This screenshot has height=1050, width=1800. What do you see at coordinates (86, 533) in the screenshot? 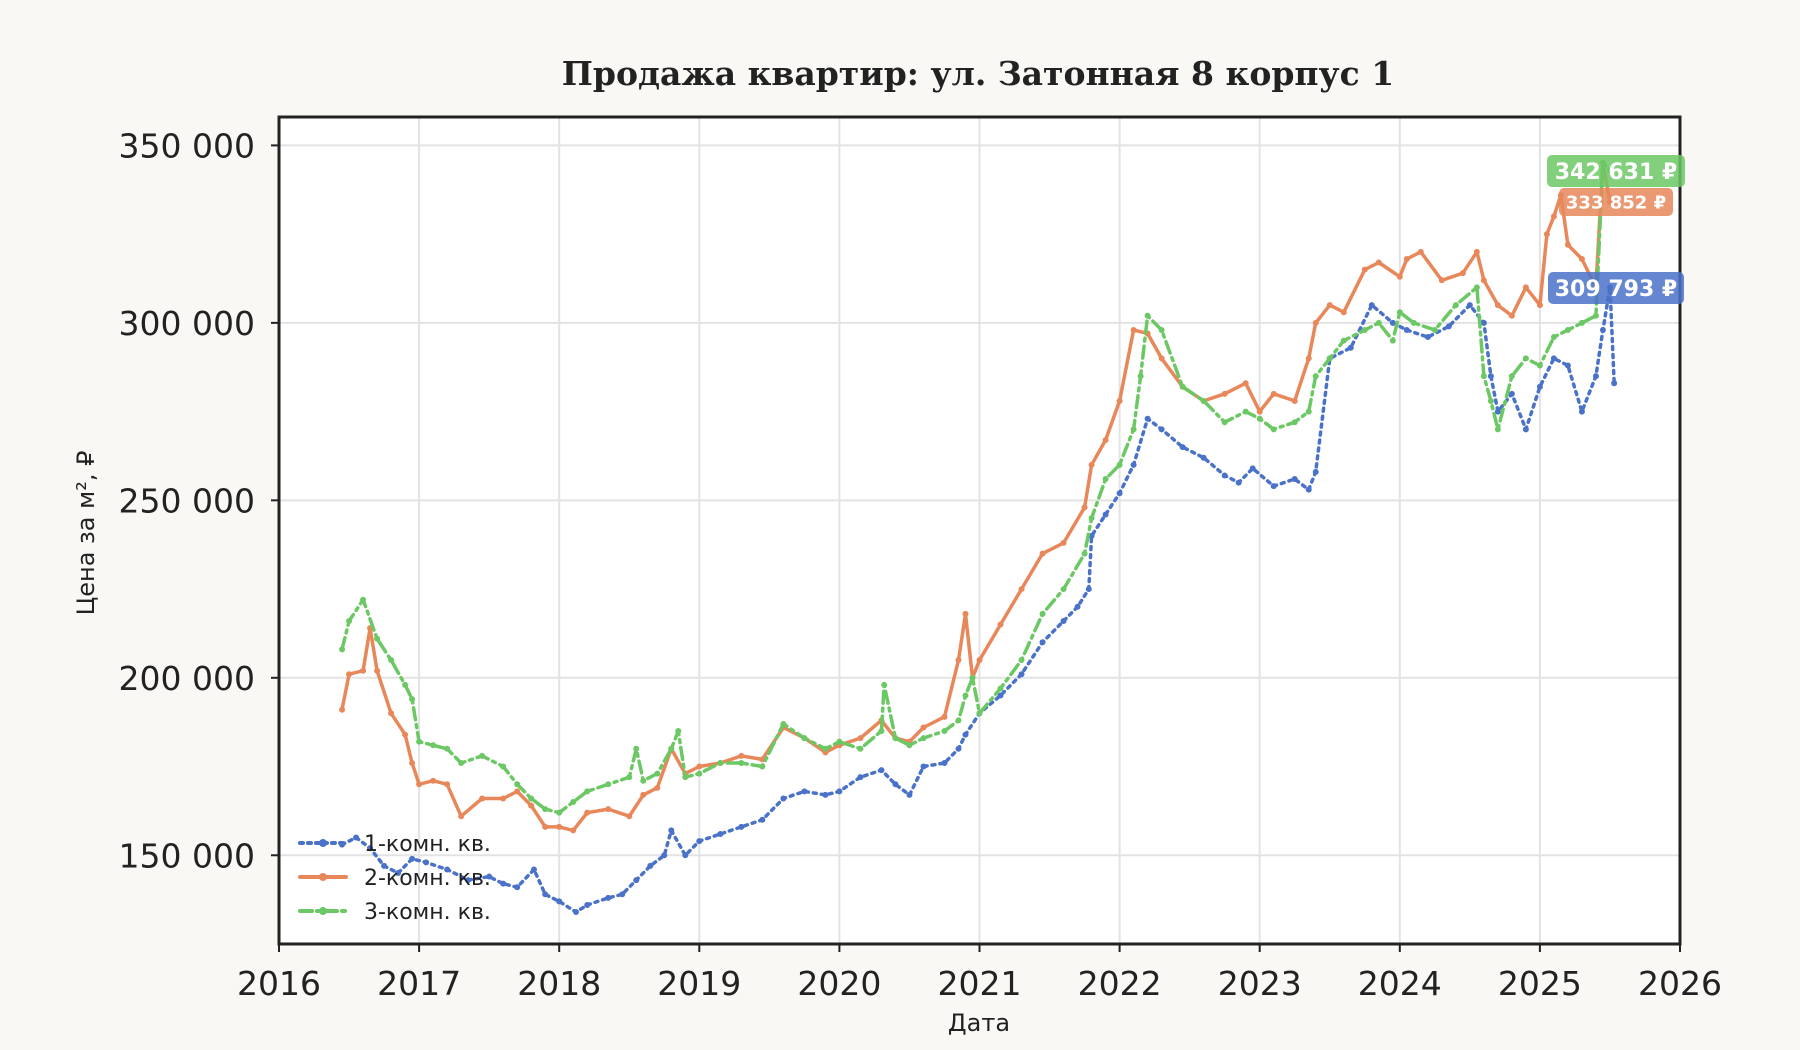
I see `y-axis-label: Цена за м², ₽` at bounding box center [86, 533].